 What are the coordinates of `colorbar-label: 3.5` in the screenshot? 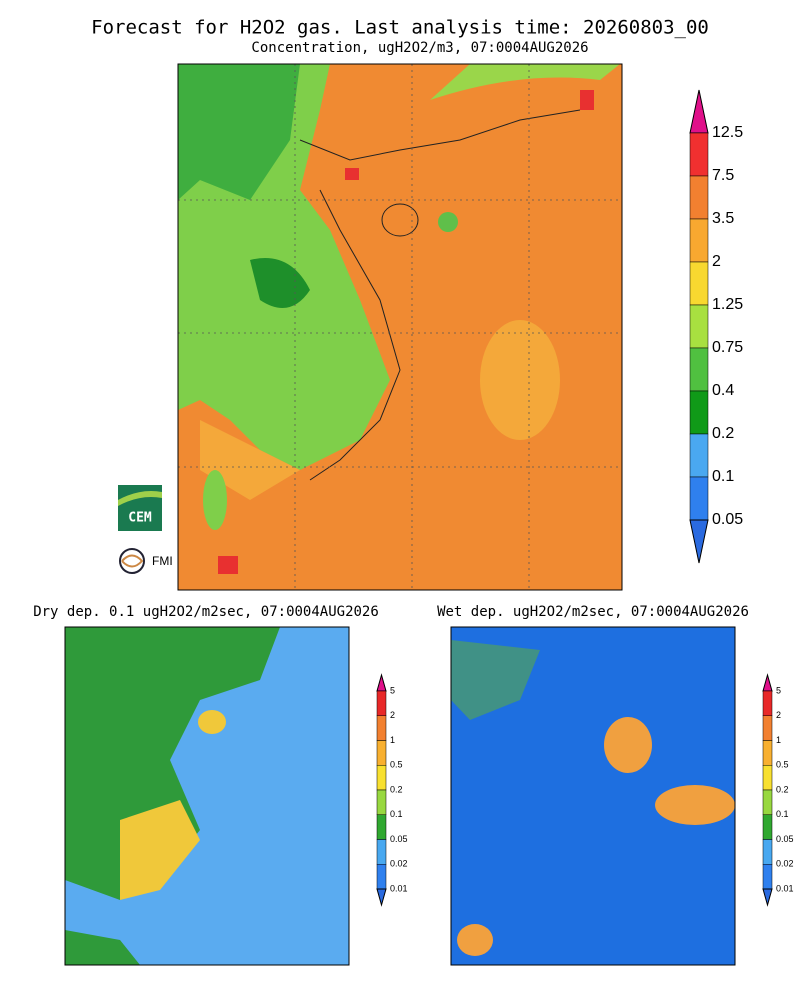 It's located at (723, 218).